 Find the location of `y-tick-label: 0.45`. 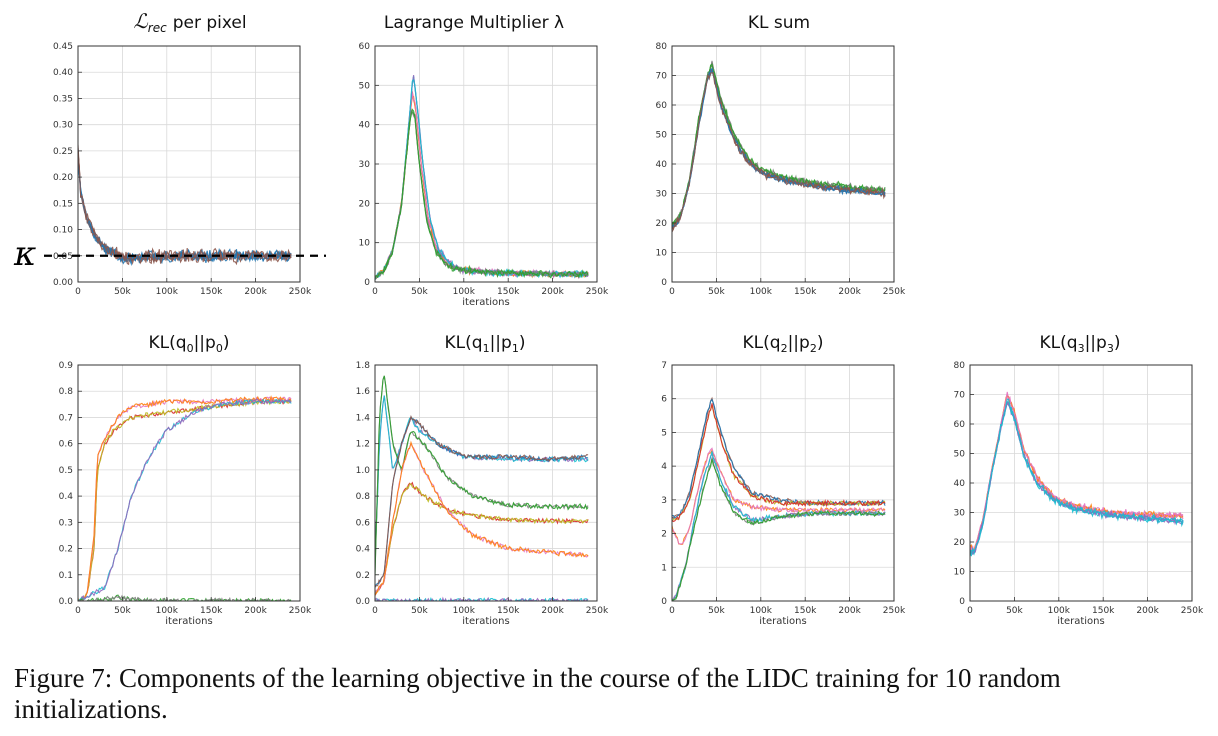

y-tick-label: 0.45 is located at coordinates (63, 47).